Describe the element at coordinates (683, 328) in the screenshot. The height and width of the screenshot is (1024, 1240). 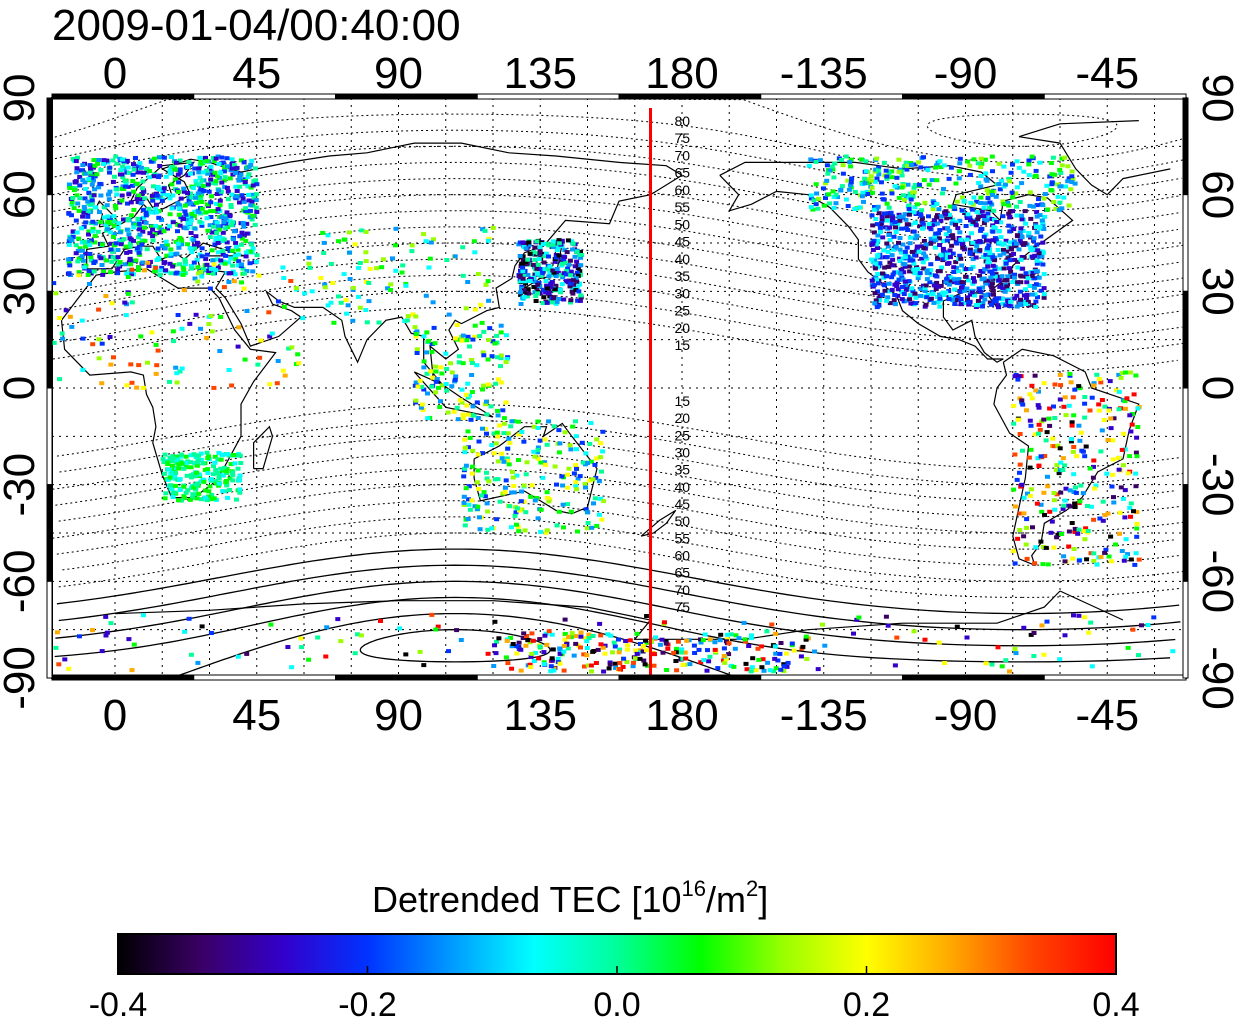
I see `contour-label-north: 20` at that location.